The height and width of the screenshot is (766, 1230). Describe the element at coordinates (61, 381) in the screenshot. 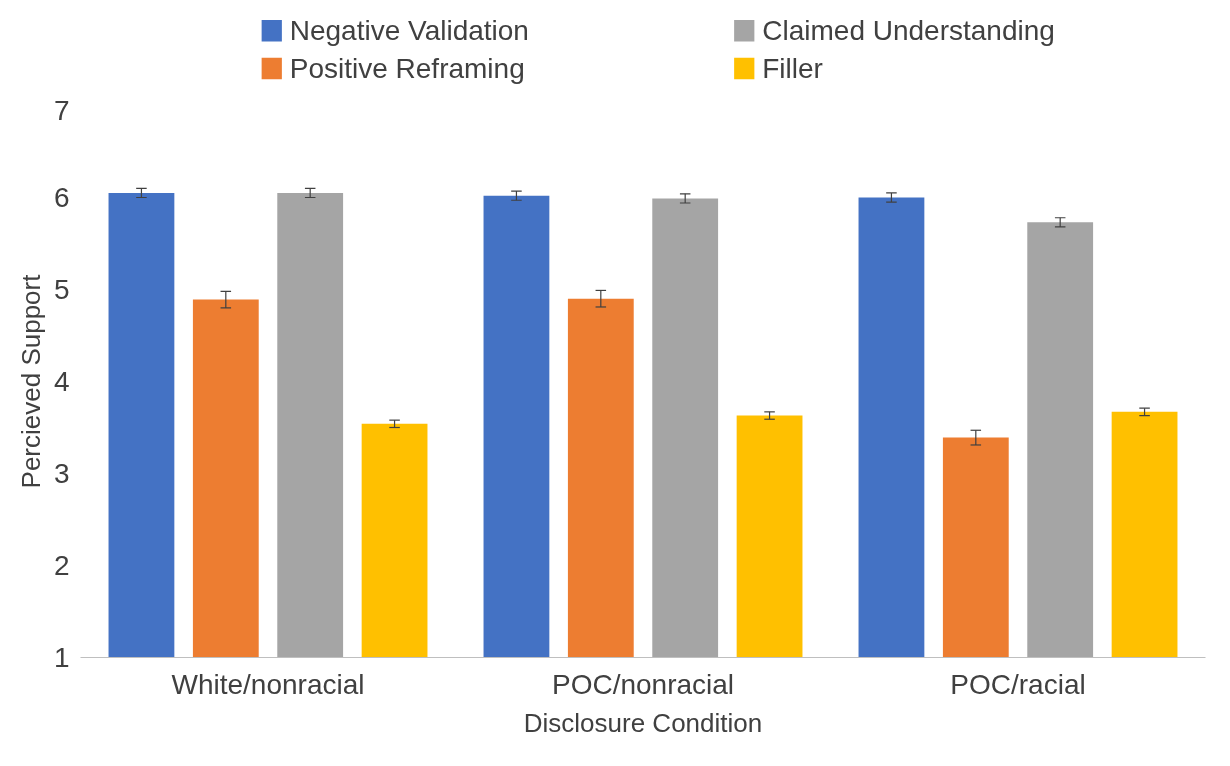

I see `y-tick-label: 4` at that location.